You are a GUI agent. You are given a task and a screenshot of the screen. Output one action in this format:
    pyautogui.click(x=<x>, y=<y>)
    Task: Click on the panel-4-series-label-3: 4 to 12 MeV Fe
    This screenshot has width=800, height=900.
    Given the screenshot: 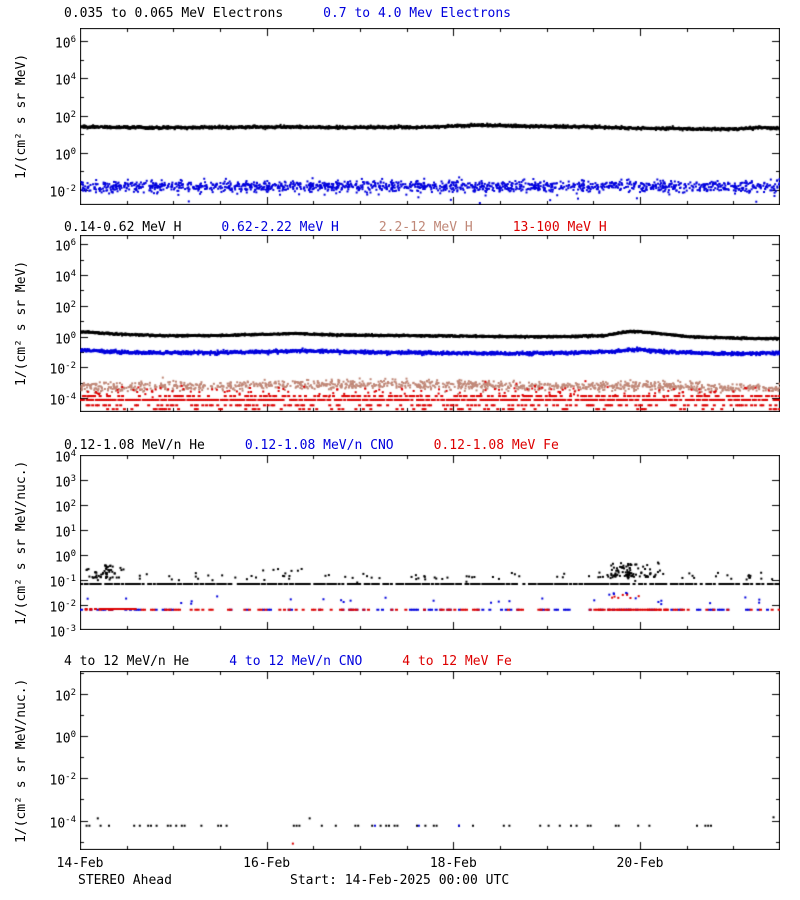 What is the action you would take?
    pyautogui.click(x=457, y=661)
    